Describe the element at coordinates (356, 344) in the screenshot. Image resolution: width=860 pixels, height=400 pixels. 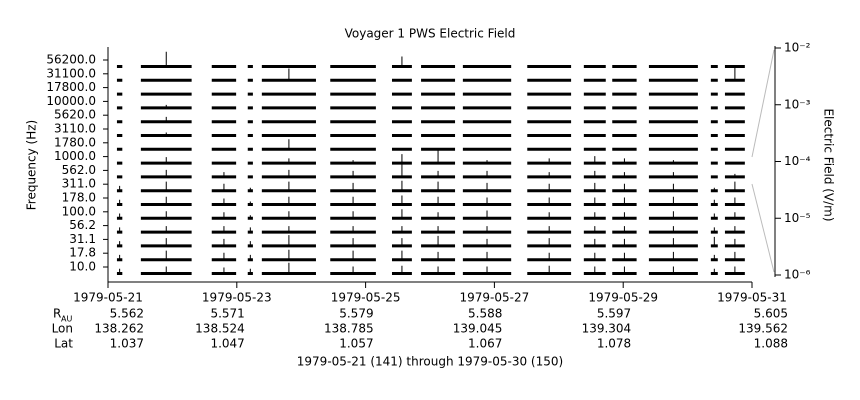
I see `ephemeris-value: 1.057` at that location.